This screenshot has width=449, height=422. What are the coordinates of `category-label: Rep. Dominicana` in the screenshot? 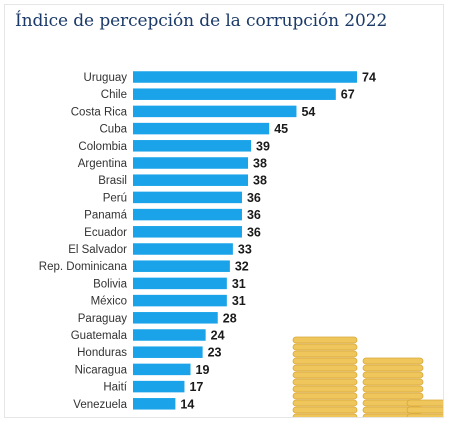 It's located at (83, 267).